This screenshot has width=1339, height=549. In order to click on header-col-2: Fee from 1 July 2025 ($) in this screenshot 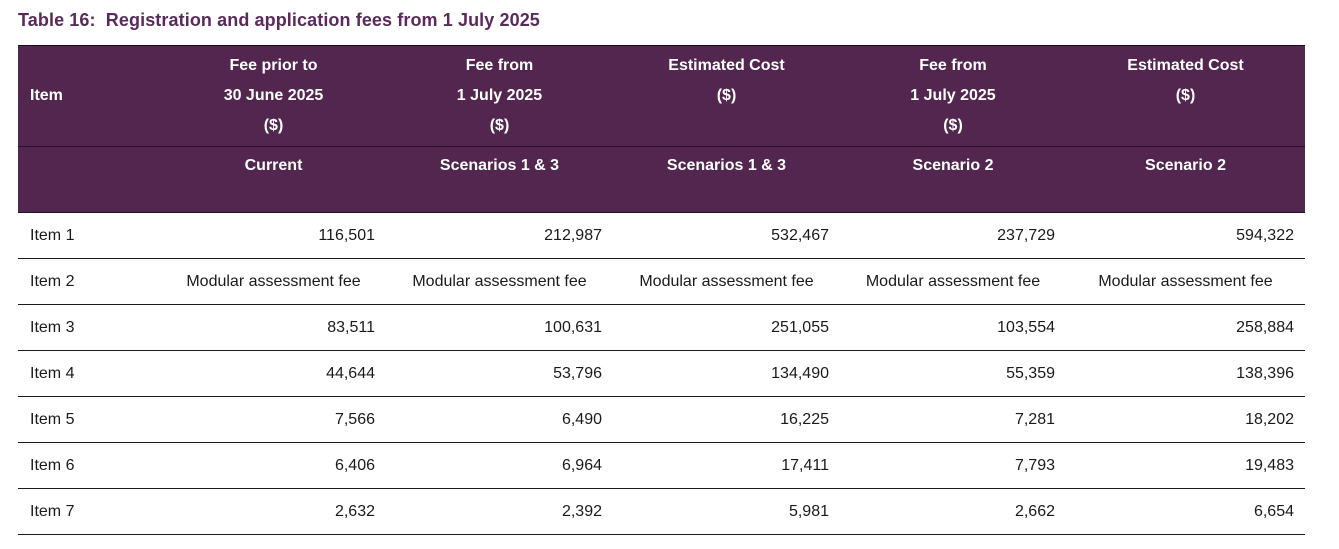, I will do `click(499, 96)`.